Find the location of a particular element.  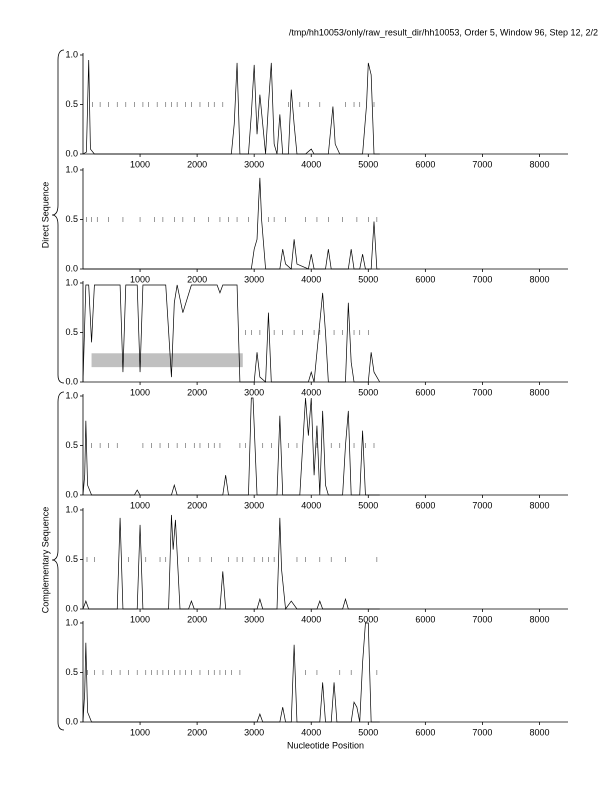

strand-label: Direct Sequence is located at coordinates (45, 215).